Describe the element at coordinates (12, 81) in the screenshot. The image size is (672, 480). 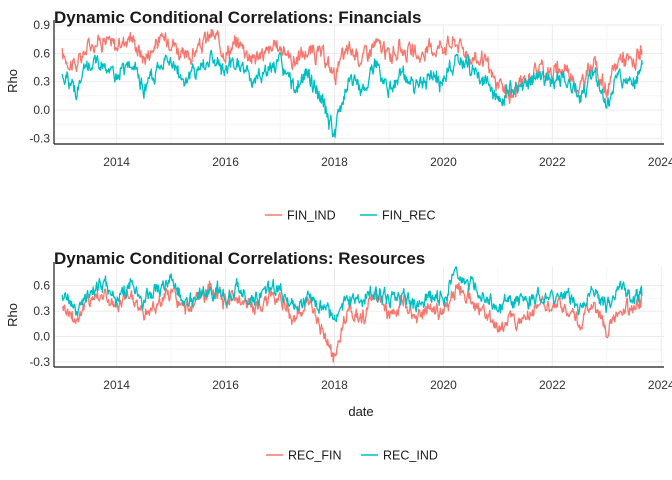
I see `financials-y-axis-label: Rho` at that location.